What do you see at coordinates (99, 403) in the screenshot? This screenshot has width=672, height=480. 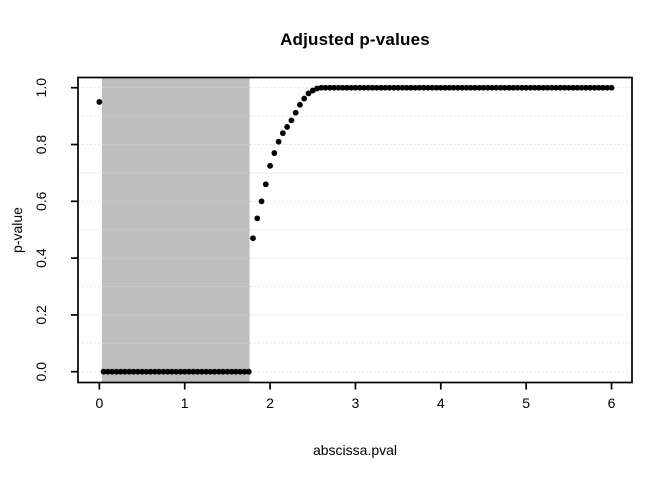 I see `x-tick-label: 0` at bounding box center [99, 403].